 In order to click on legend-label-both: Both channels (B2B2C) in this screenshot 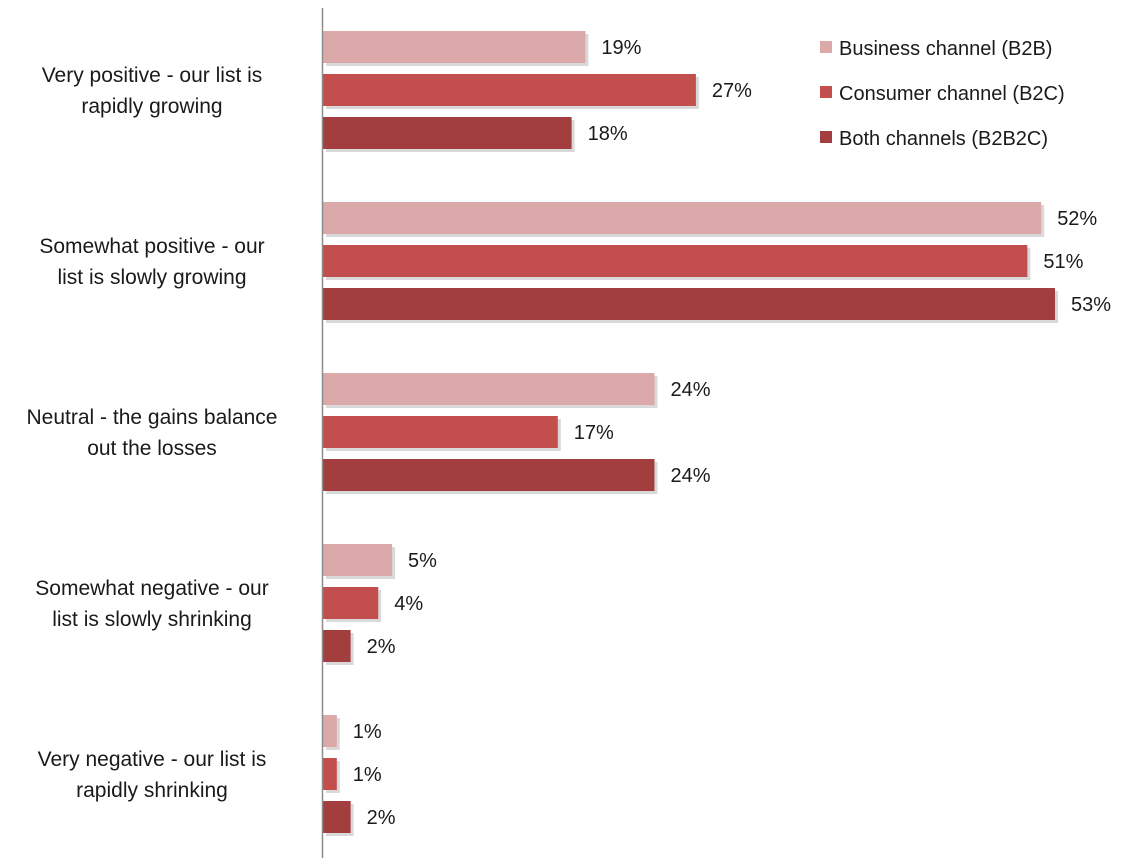, I will do `click(943, 139)`.